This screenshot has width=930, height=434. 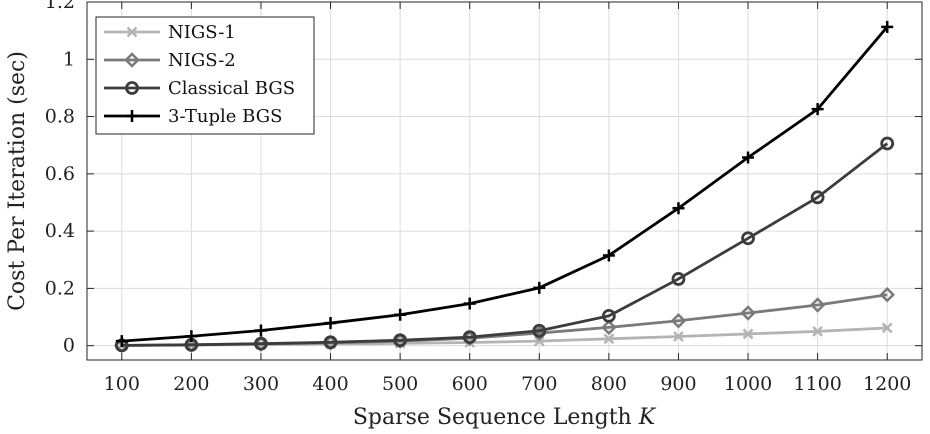 What do you see at coordinates (202, 32) in the screenshot?
I see `legend-label: NIGS-1` at bounding box center [202, 32].